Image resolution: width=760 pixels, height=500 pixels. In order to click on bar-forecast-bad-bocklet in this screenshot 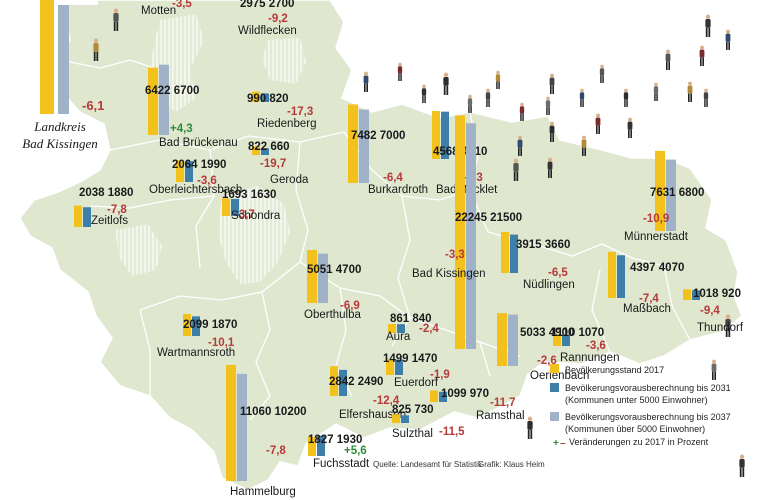, I will do `click(445, 135)`.